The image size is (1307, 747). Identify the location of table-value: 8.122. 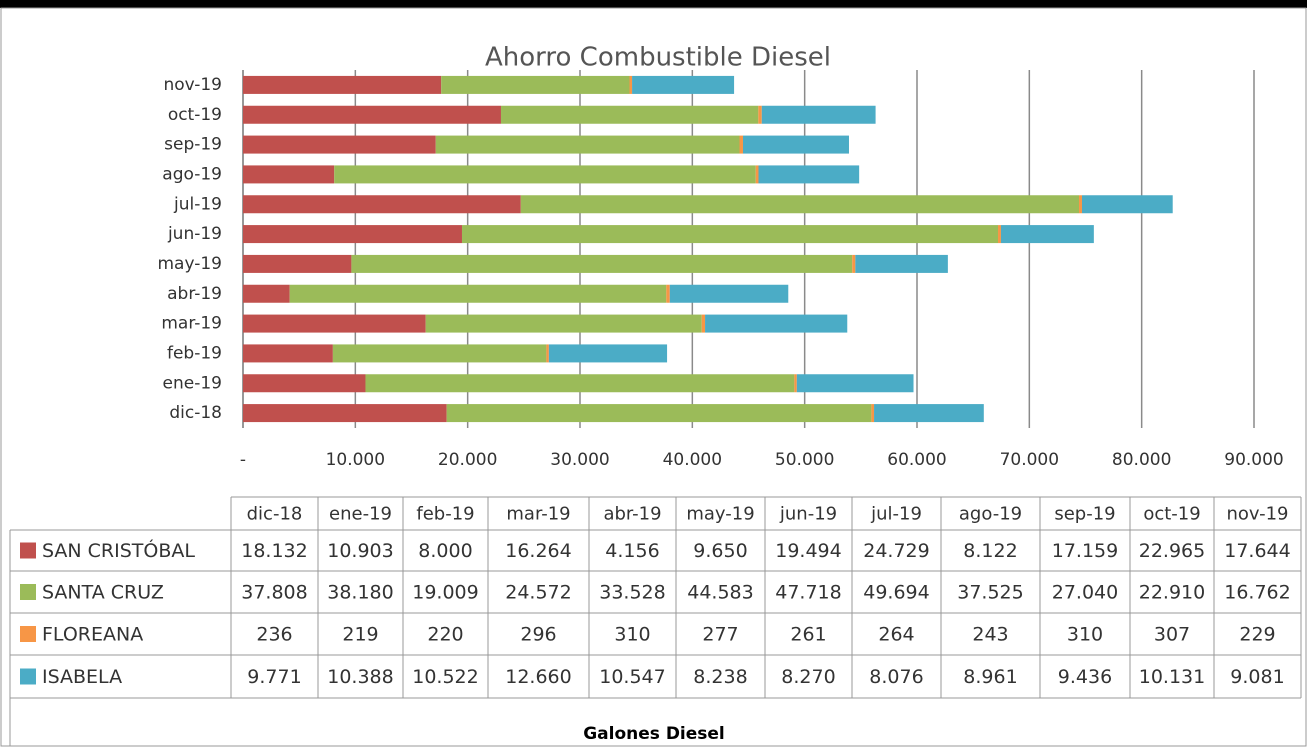
(990, 551).